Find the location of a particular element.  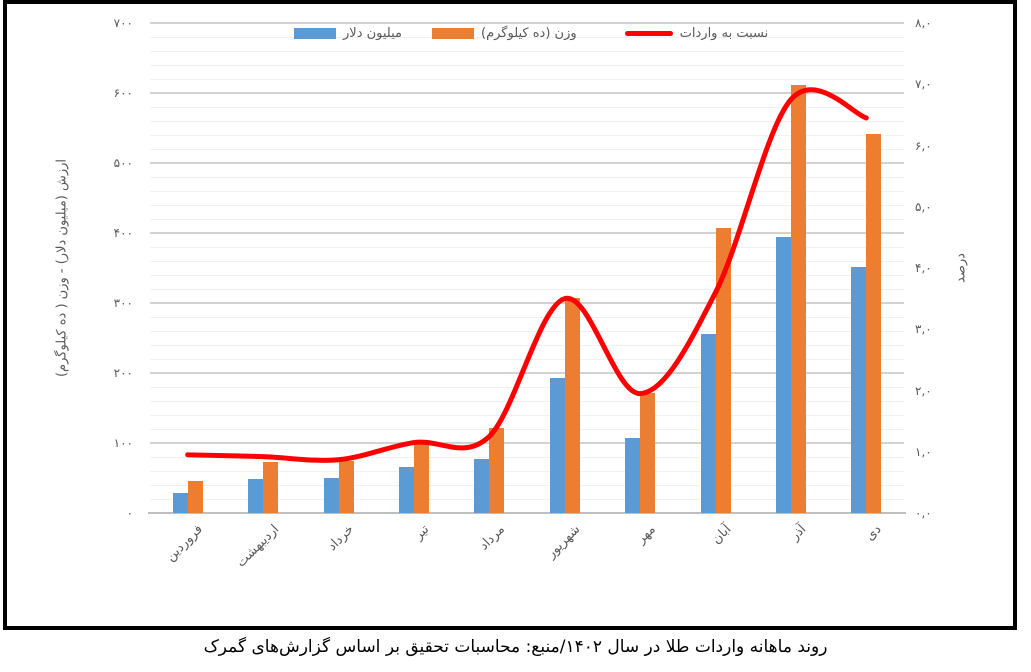

left-axis-tick-label: ۶۰۰ is located at coordinates (123, 93).